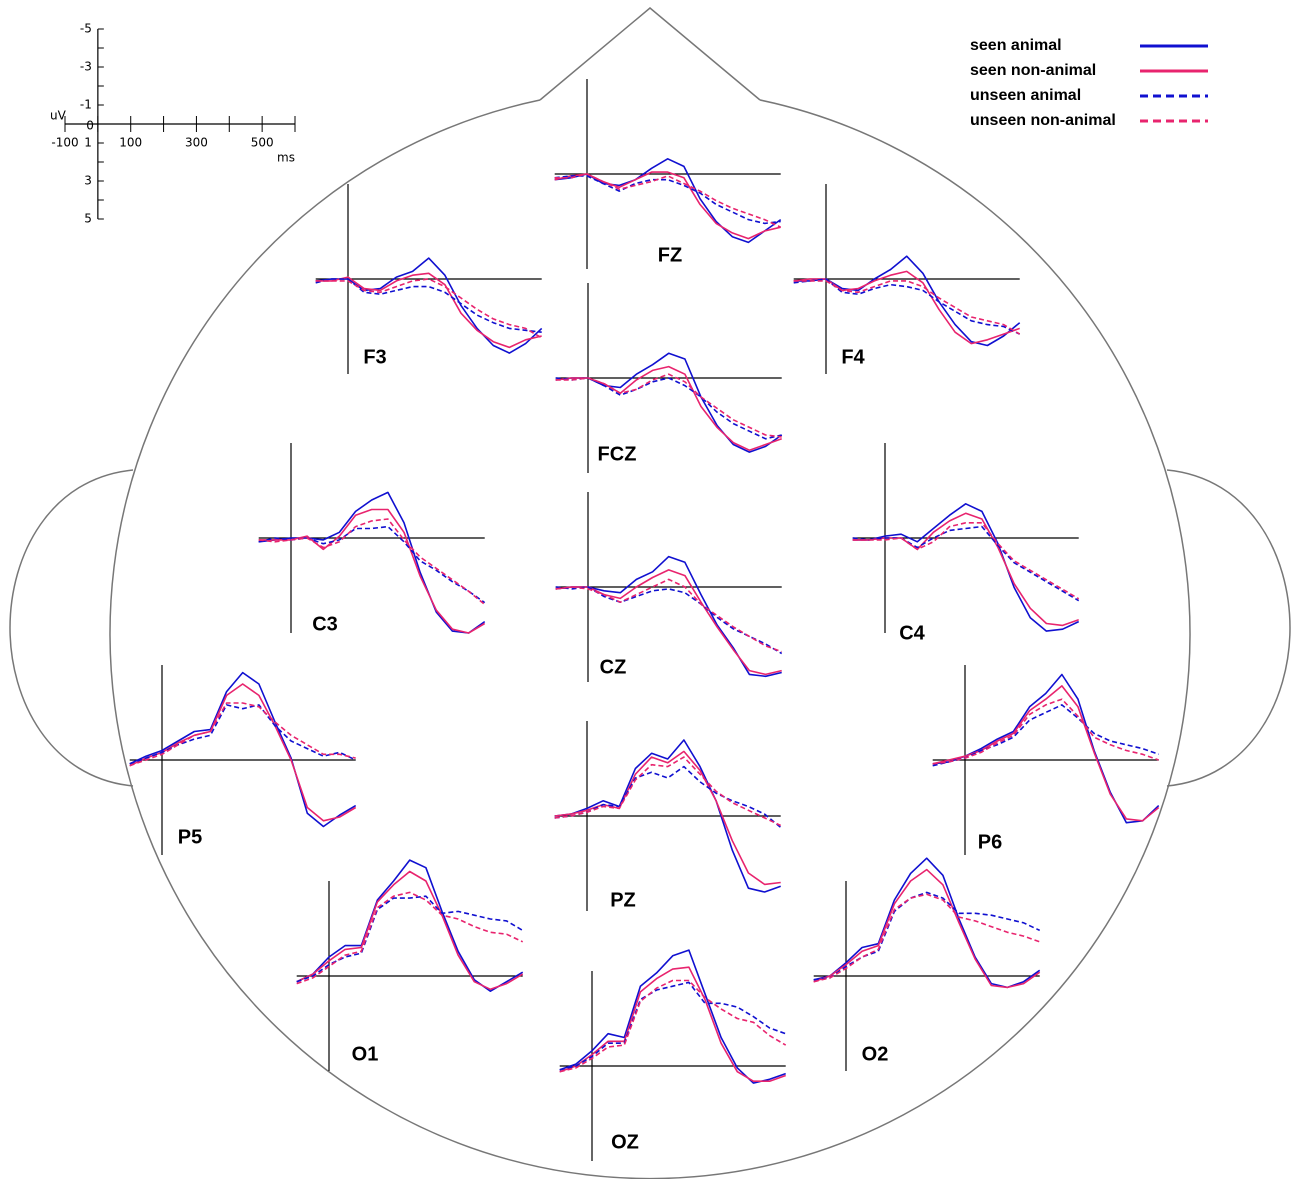 The width and height of the screenshot is (1300, 1183). I want to click on nose, so click(650, 54).